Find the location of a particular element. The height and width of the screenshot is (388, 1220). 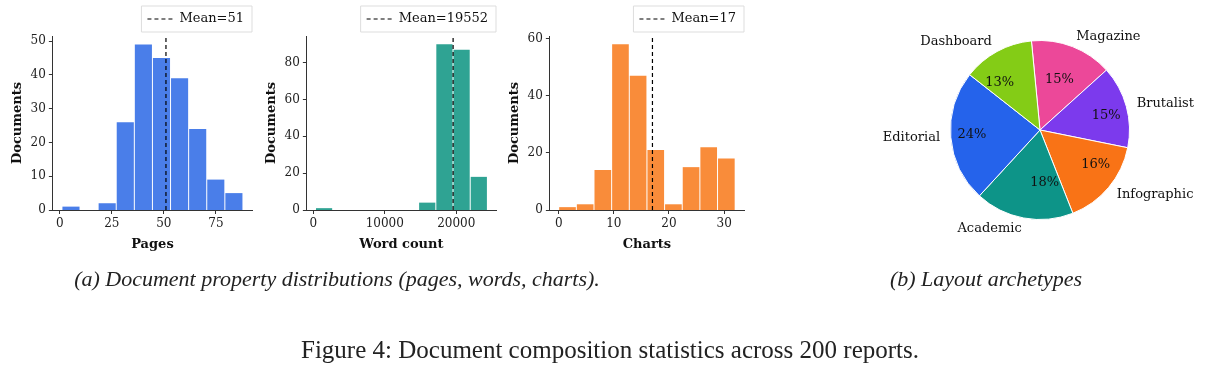

x-tick-label: 20000 is located at coordinates (456, 223).